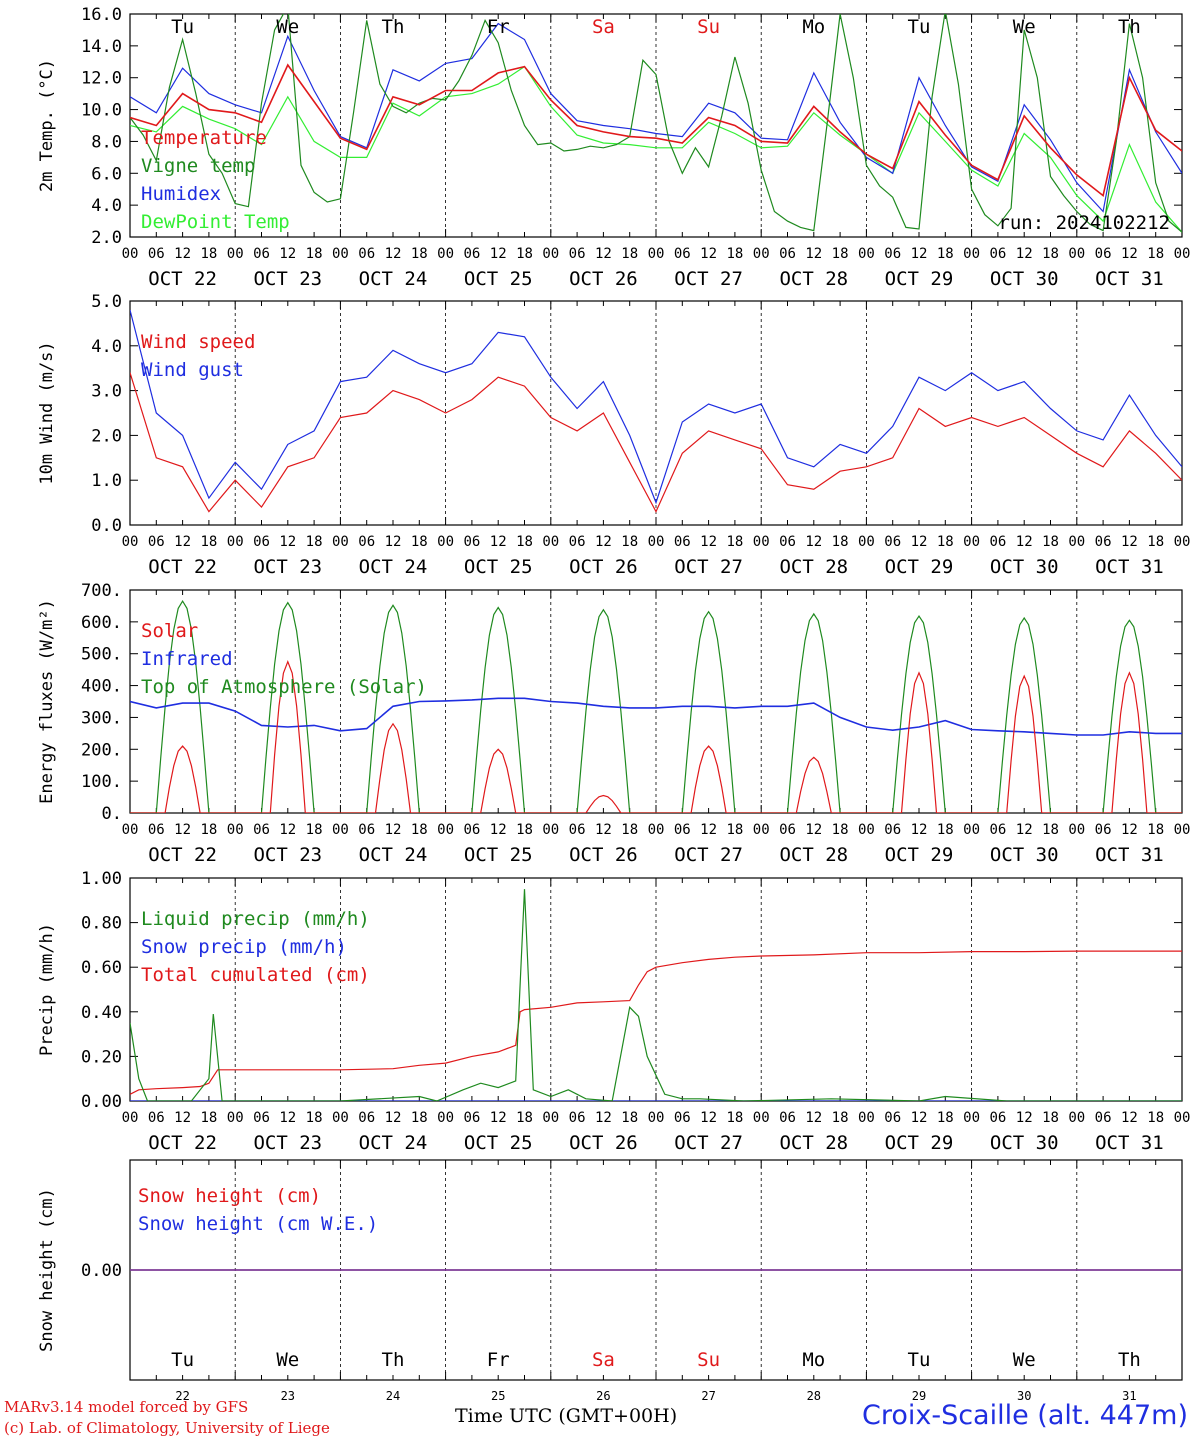 The height and width of the screenshot is (1440, 1194). Describe the element at coordinates (498, 27) in the screenshot. I see `day-name-label: Fr` at that location.